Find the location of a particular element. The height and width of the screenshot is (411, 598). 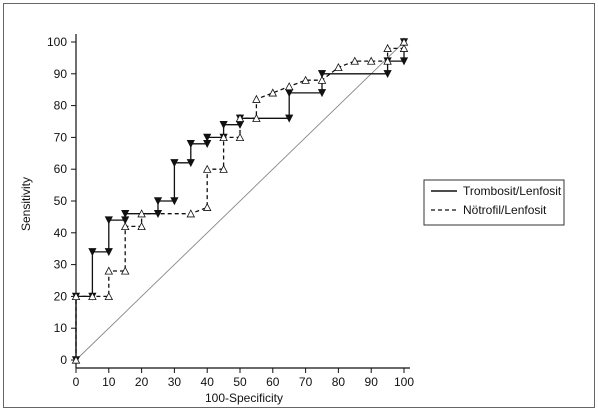

y-tick-label: 70 is located at coordinates (61, 137).